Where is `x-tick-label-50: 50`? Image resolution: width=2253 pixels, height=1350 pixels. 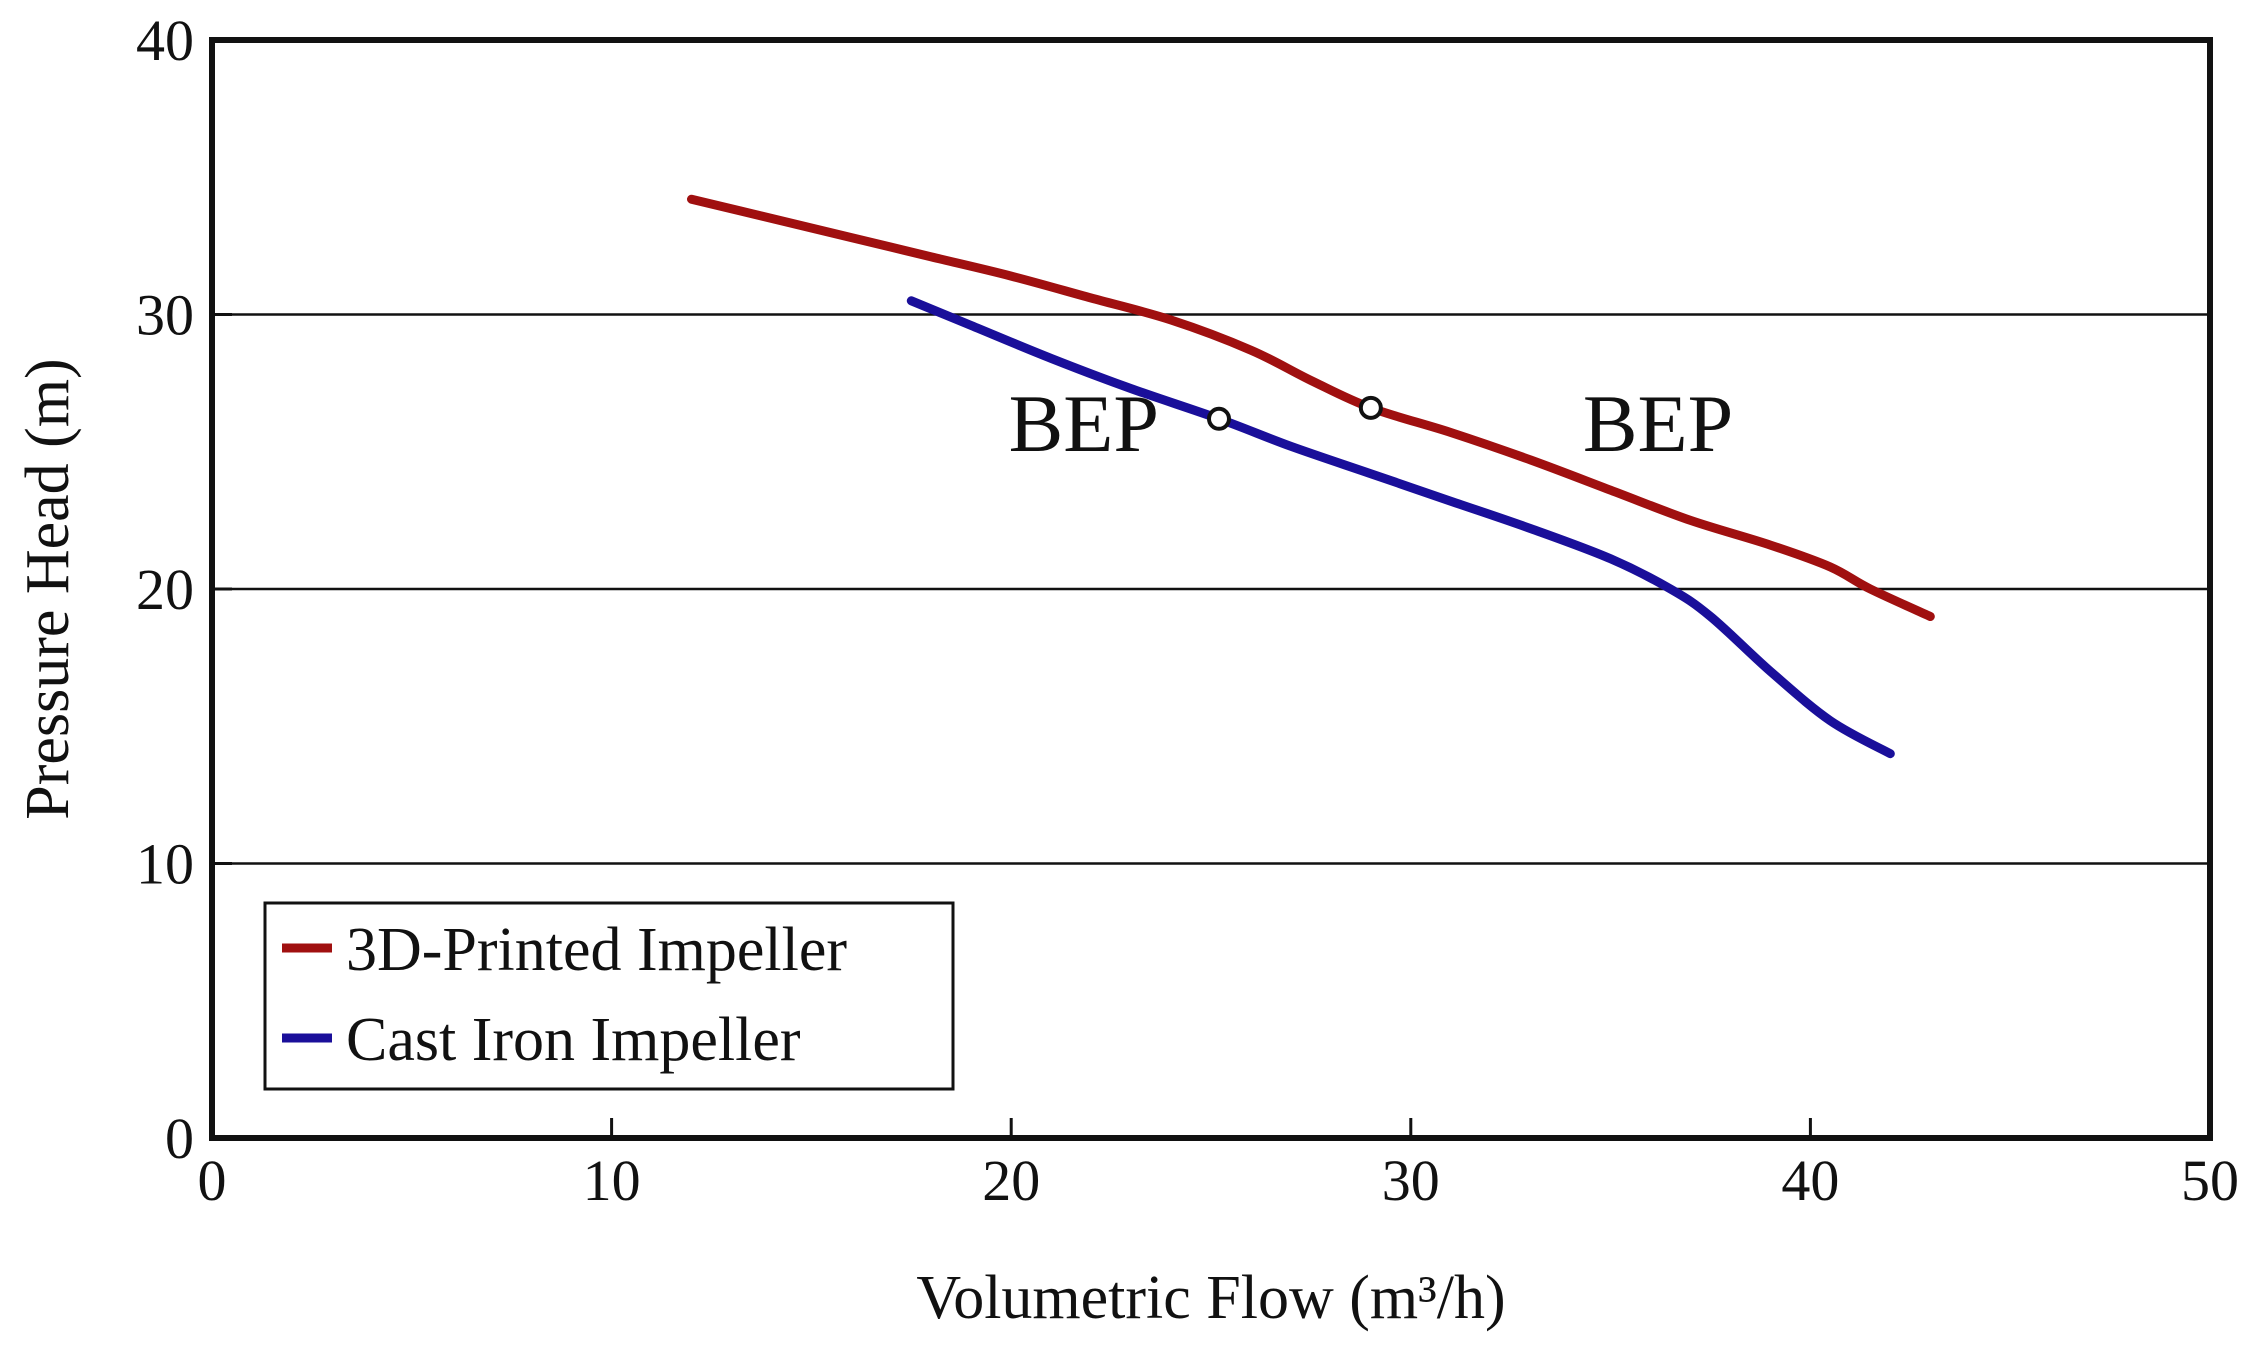 x-tick-label-50: 50 is located at coordinates (2210, 1180).